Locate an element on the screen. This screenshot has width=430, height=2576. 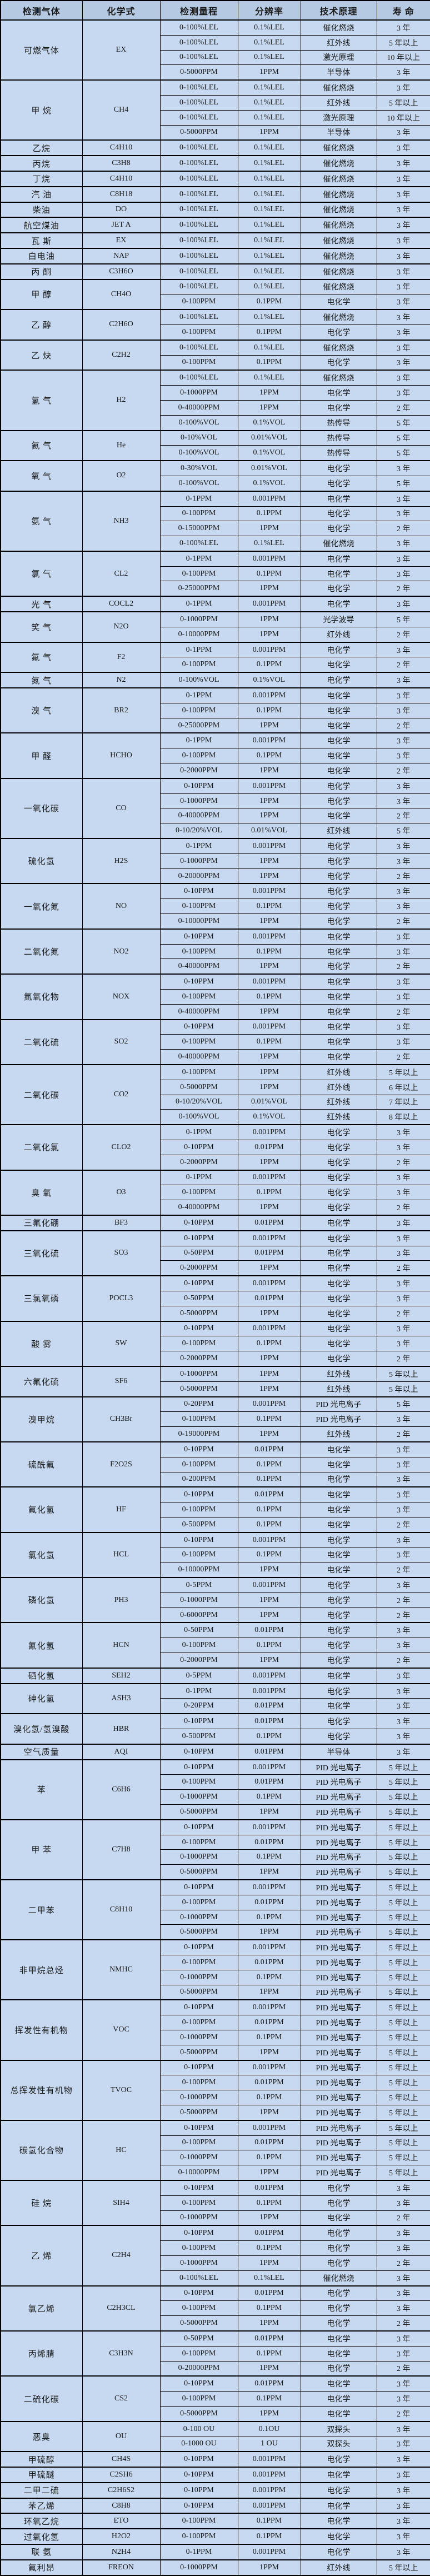
gas-name-cell: 氮 气 is located at coordinates (41, 680).